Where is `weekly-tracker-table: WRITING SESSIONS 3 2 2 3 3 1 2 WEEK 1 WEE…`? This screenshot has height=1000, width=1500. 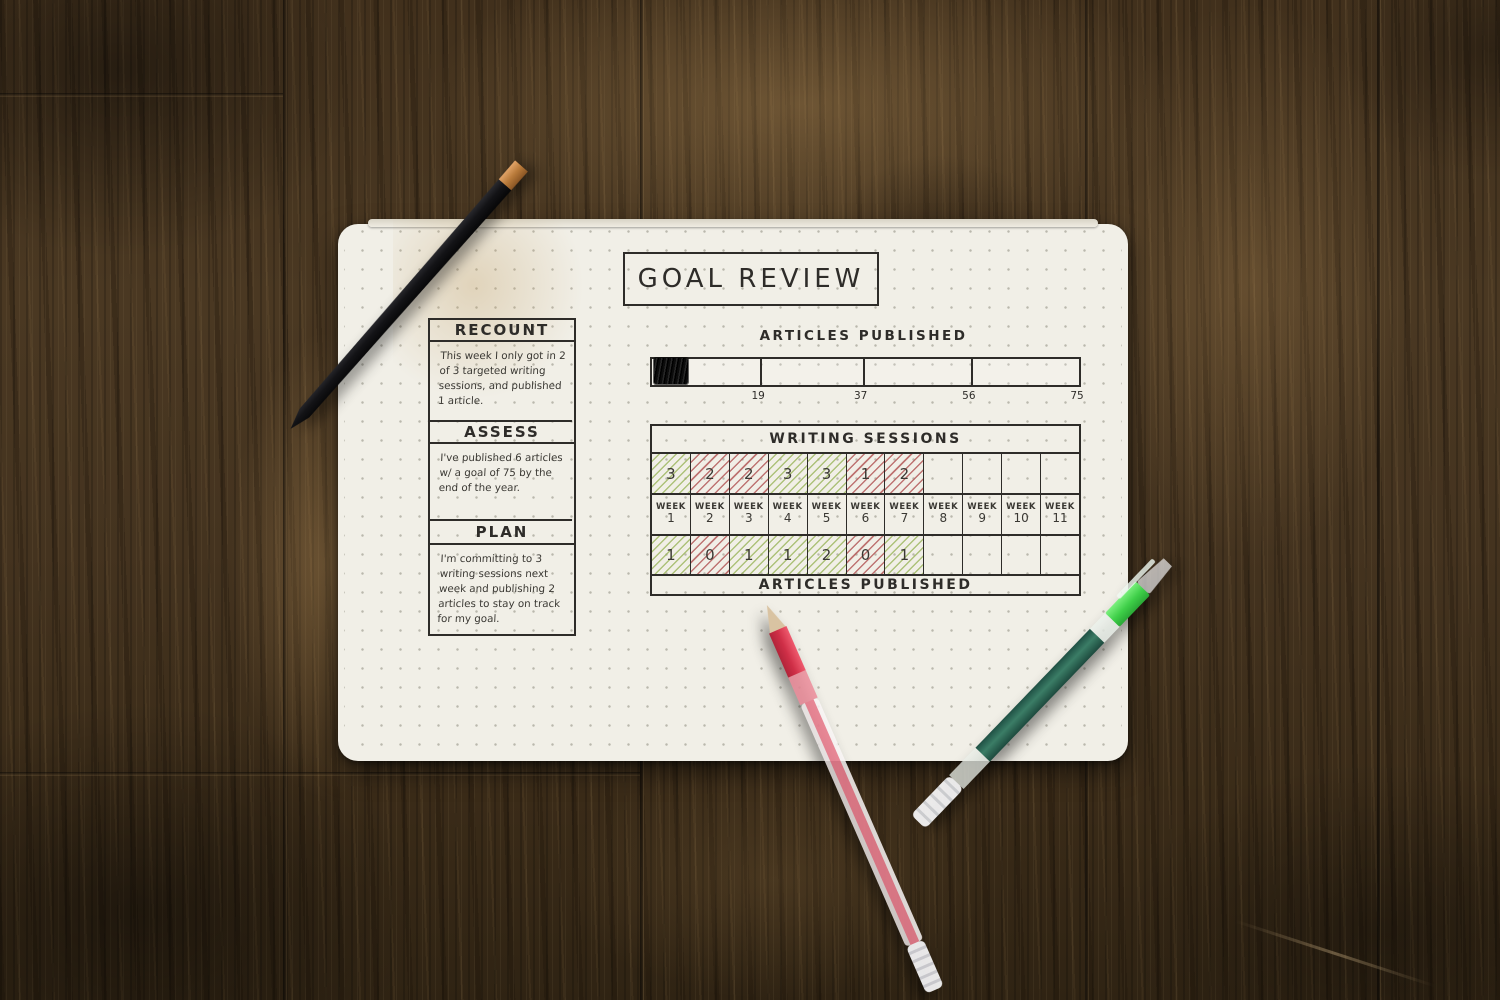 weekly-tracker-table: WRITING SESSIONS 3 2 2 3 3 1 2 WEEK 1 WEE… is located at coordinates (865, 510).